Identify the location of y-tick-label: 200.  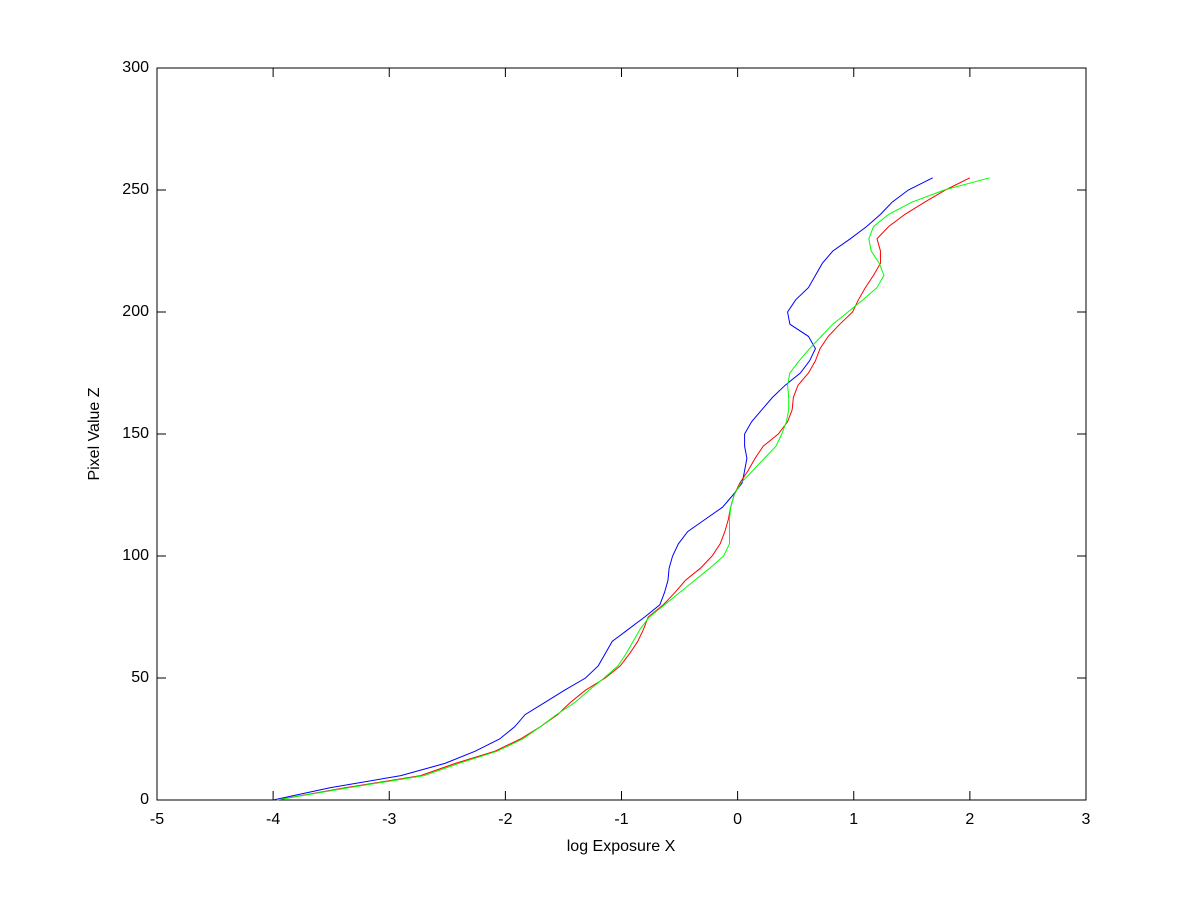
(135, 311).